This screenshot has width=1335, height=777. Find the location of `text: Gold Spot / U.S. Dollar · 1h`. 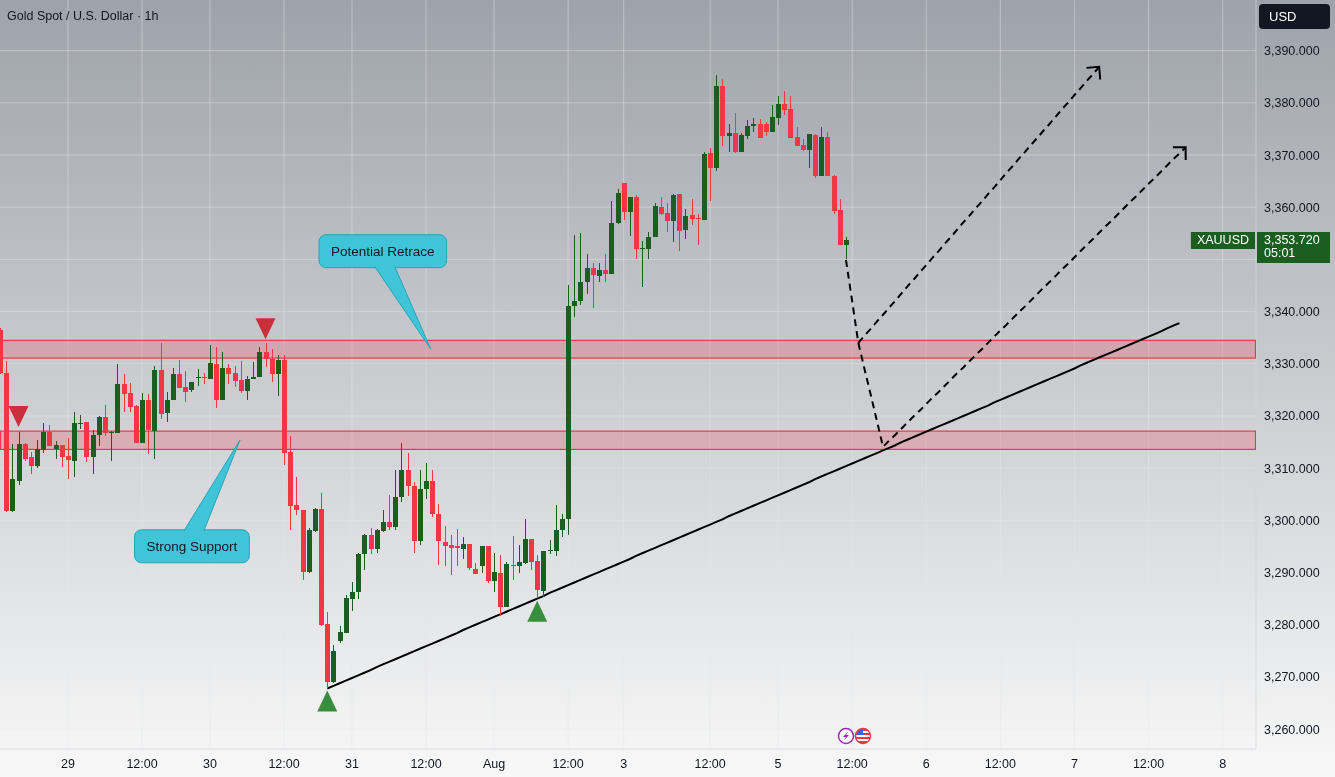

text: Gold Spot / U.S. Dollar · 1h is located at coordinates (83, 16).